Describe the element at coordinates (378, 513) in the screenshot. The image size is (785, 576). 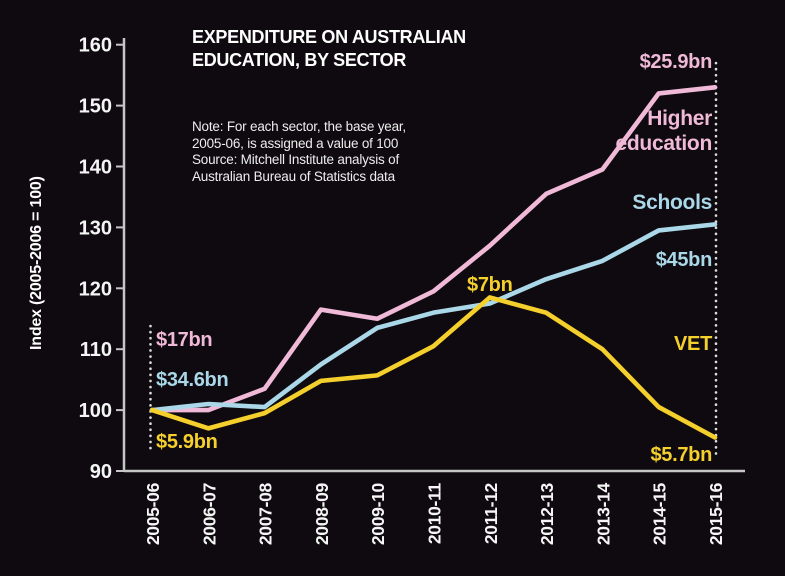
I see `x-tick-label-2009-10: 2009-10` at that location.